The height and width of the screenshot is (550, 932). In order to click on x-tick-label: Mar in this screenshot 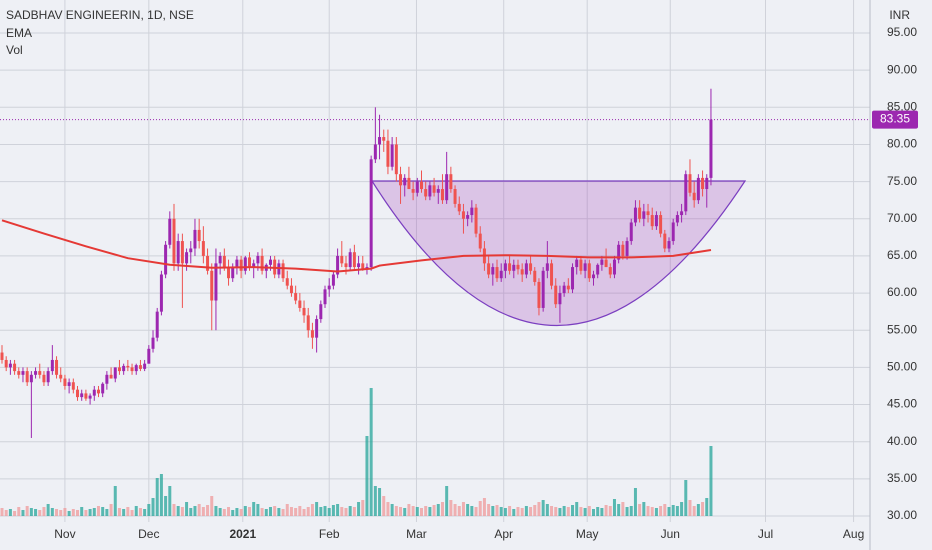, I will do `click(416, 534)`.